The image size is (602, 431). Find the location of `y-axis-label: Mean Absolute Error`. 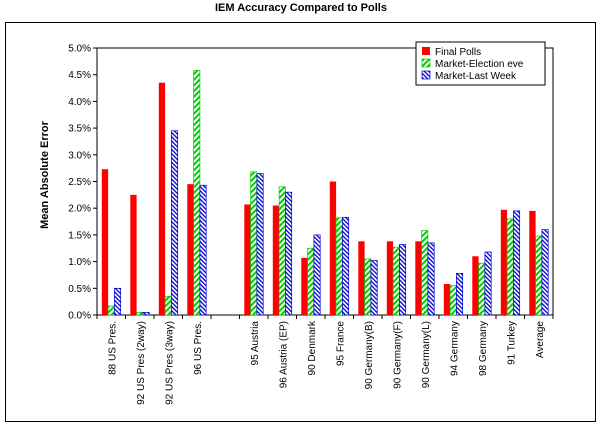

y-axis-label: Mean Absolute Error is located at coordinates (45, 174).